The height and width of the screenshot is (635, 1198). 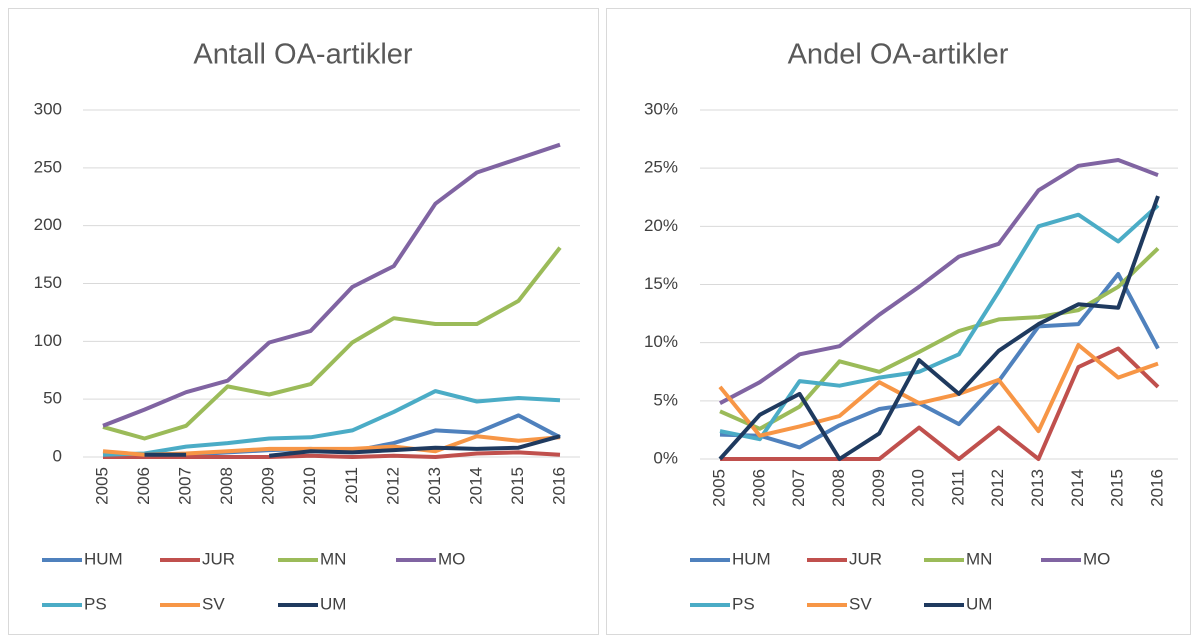 What do you see at coordinates (48, 166) in the screenshot?
I see `y-tick-label: 250` at bounding box center [48, 166].